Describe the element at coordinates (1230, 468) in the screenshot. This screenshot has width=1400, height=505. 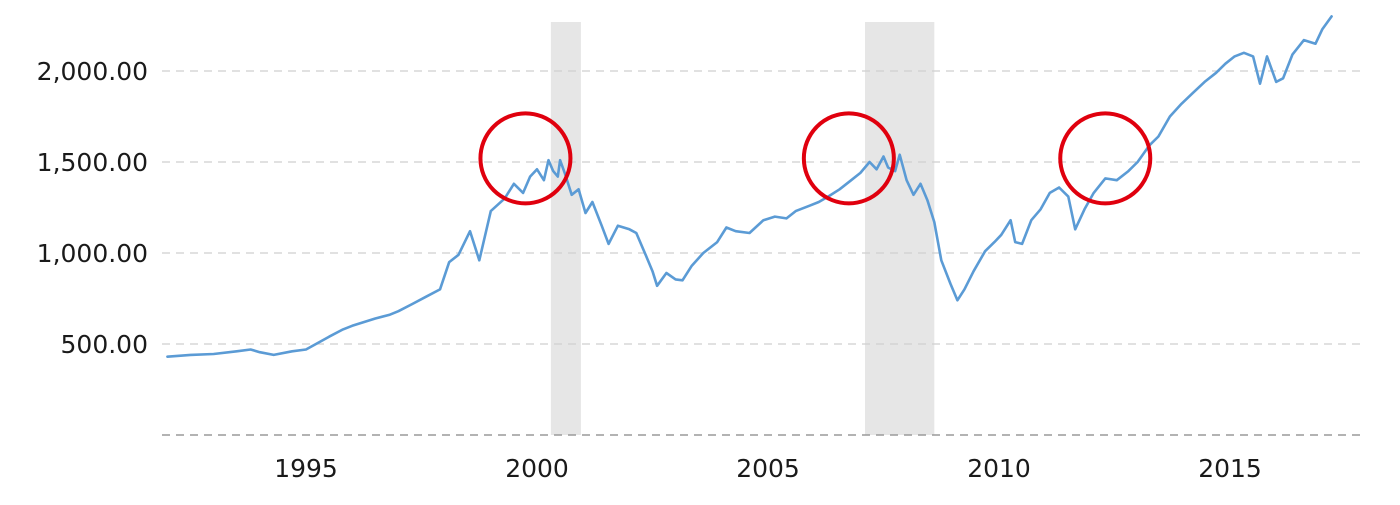
I see `x-tick-label: 2015` at that location.